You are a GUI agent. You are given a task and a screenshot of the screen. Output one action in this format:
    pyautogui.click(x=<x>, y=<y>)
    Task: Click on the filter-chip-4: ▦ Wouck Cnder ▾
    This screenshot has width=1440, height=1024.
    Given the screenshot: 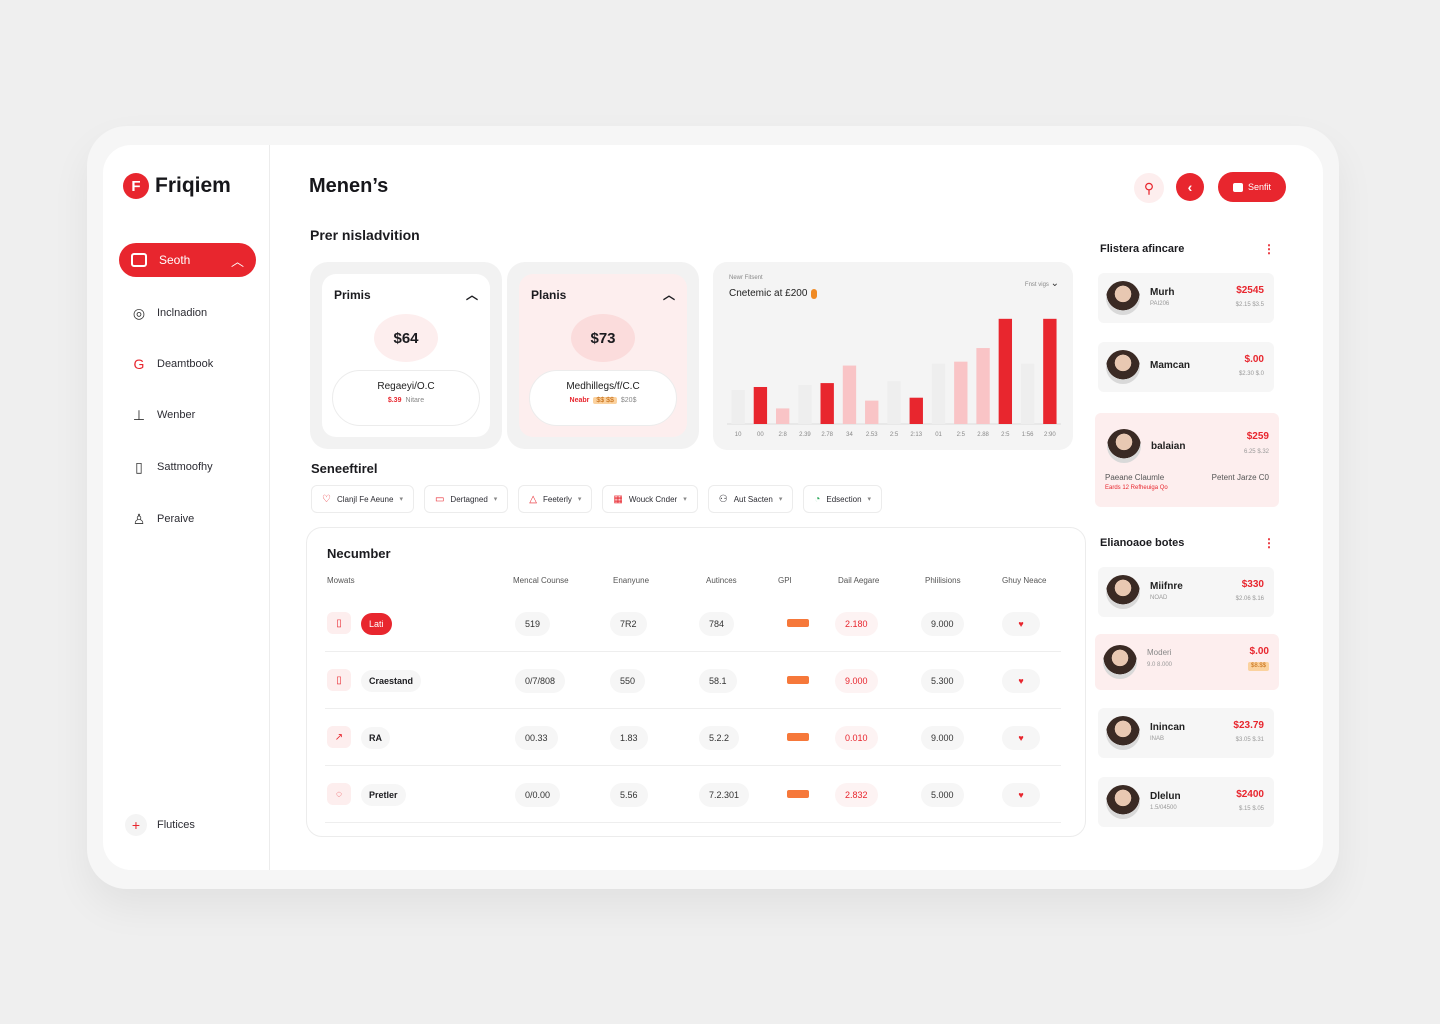 What is the action you would take?
    pyautogui.click(x=650, y=499)
    